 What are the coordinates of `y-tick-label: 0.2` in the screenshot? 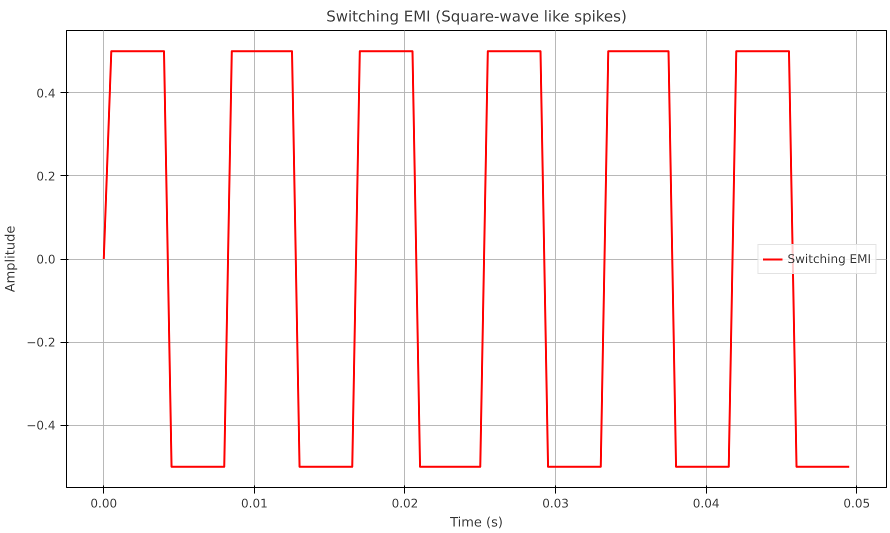 It's located at (46, 176).